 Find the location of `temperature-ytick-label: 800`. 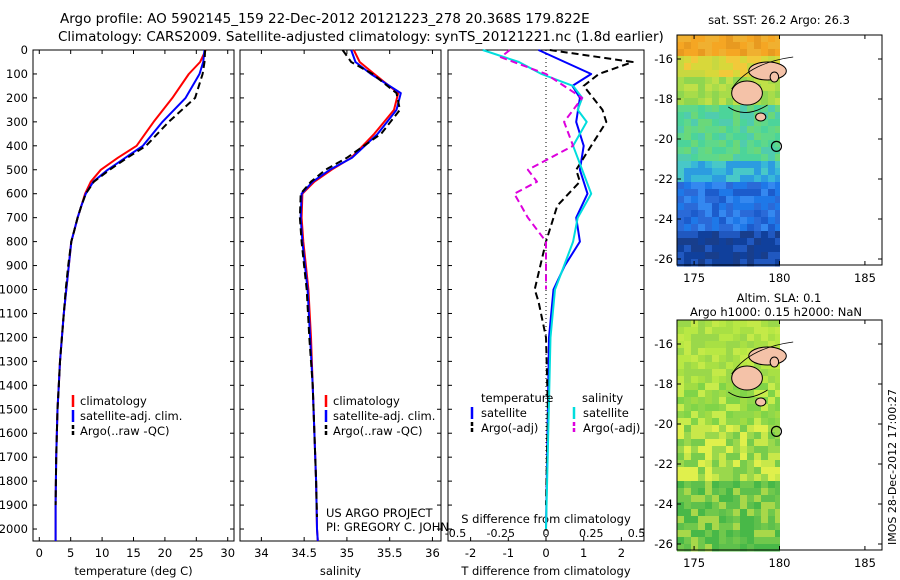

temperature-ytick-label: 800 is located at coordinates (17, 242).